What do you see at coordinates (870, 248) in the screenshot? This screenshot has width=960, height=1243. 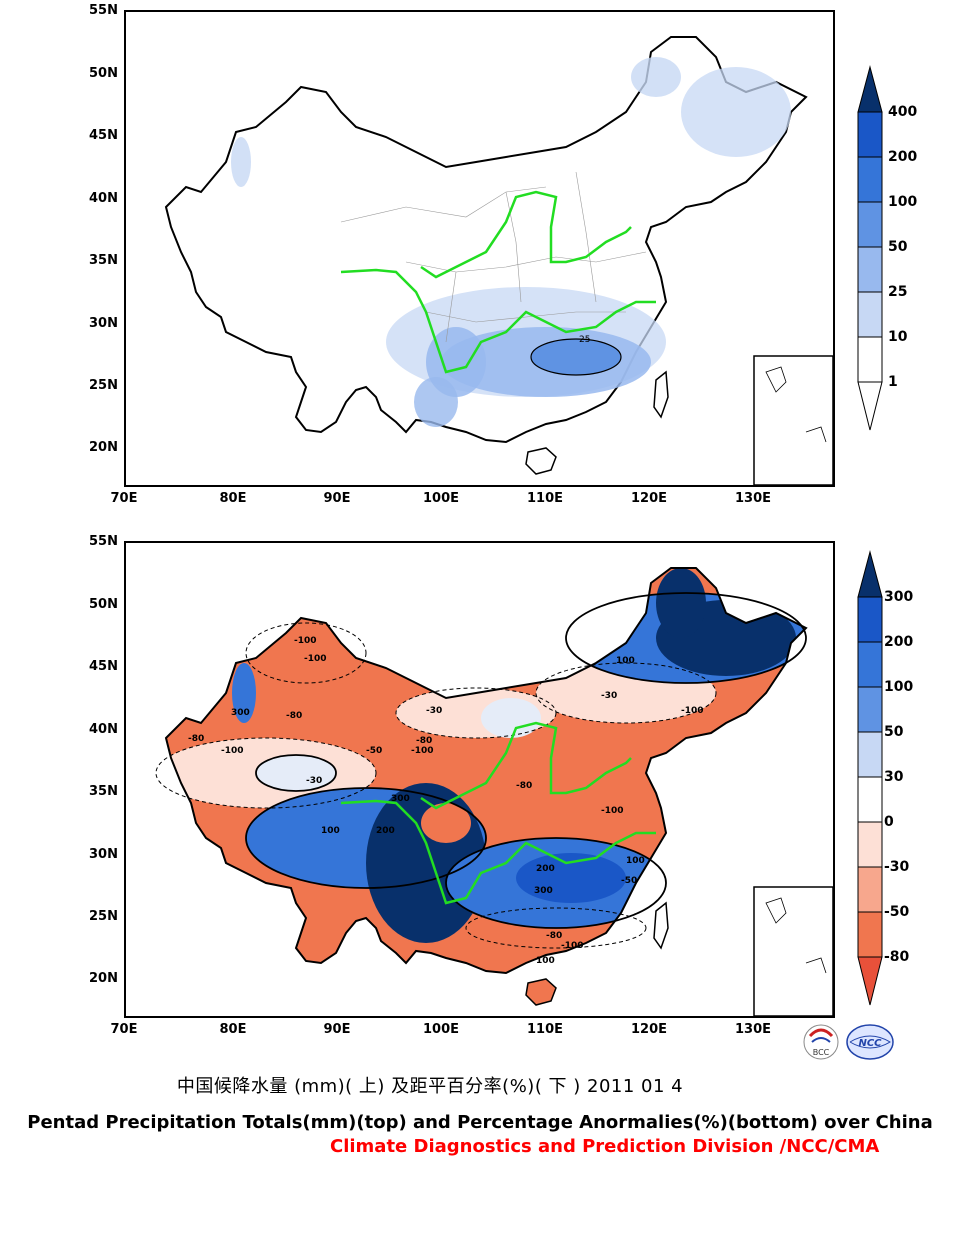 I see `top-colorbar` at bounding box center [870, 248].